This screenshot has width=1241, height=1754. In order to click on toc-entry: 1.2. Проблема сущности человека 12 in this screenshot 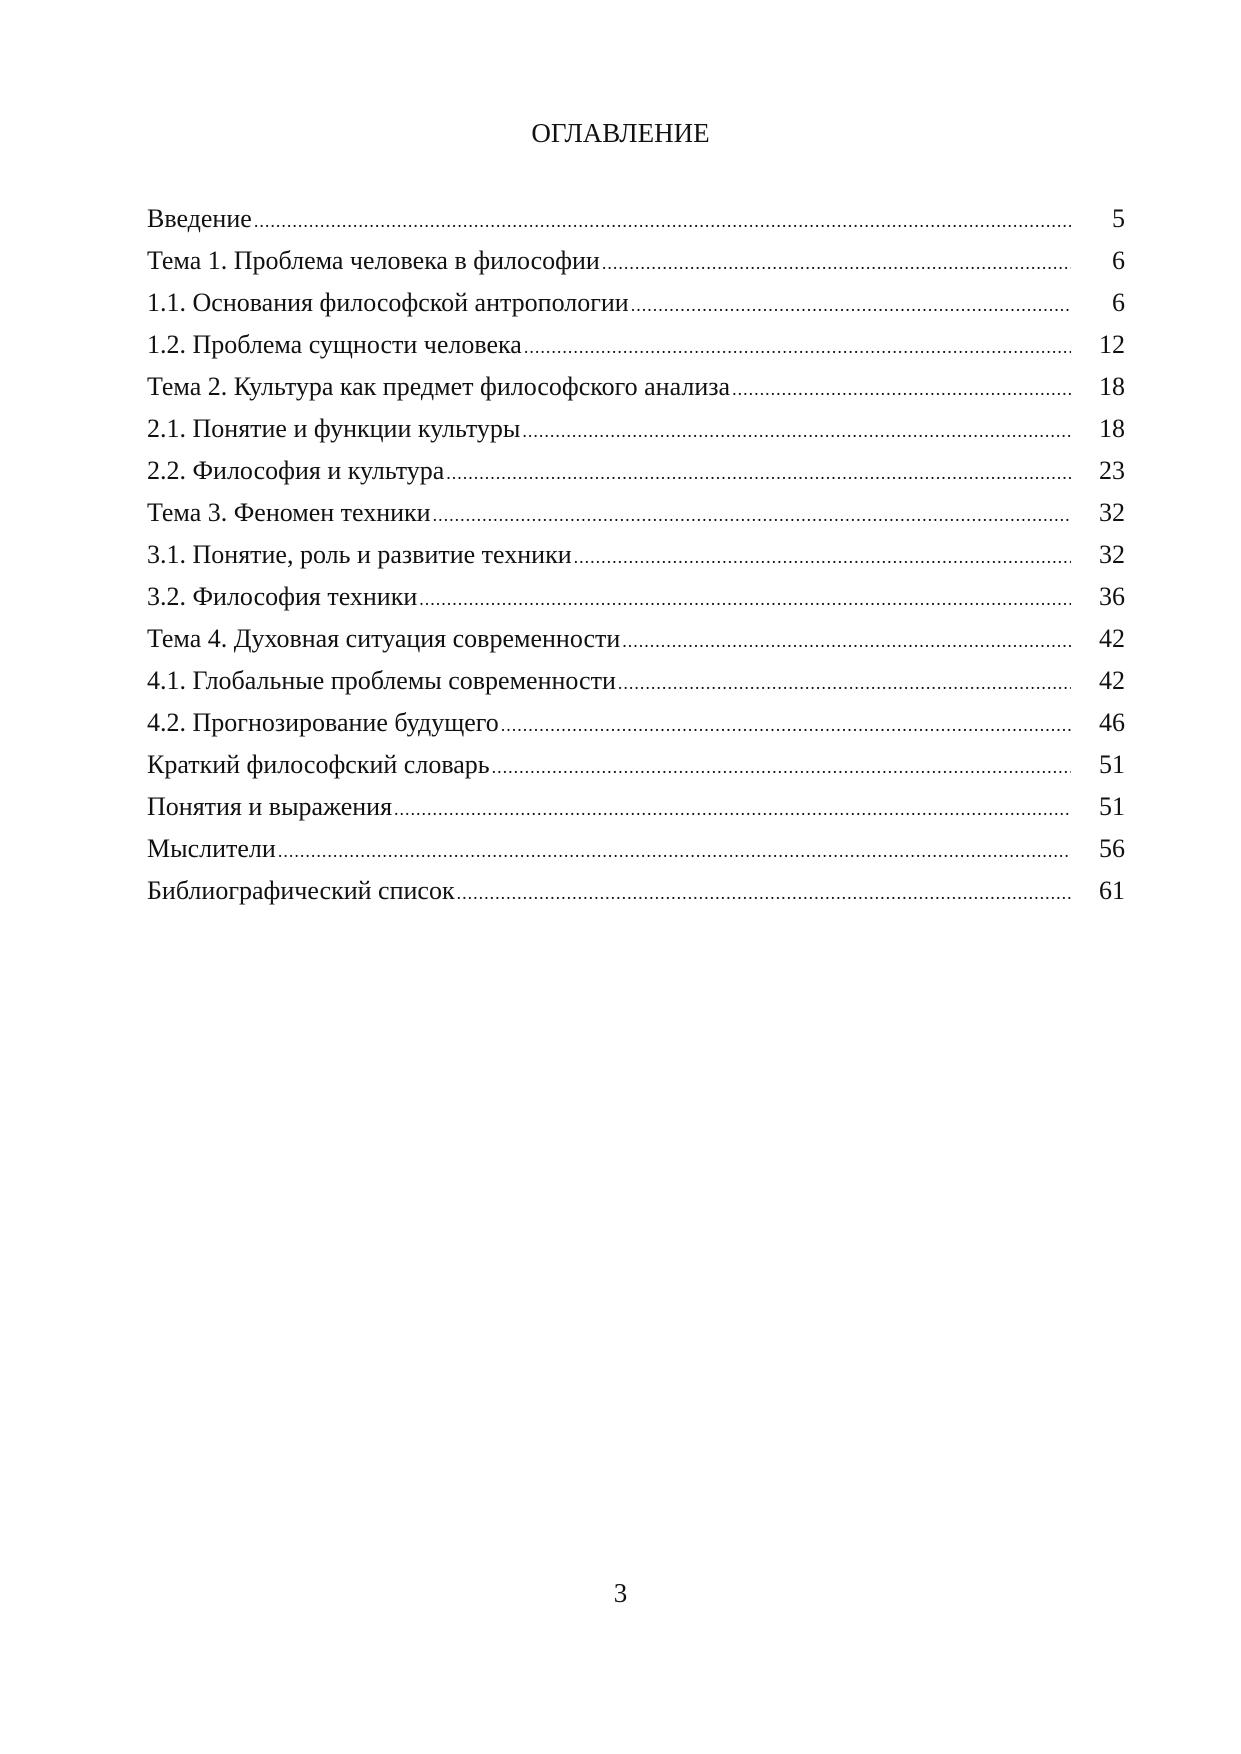, I will do `click(636, 345)`.